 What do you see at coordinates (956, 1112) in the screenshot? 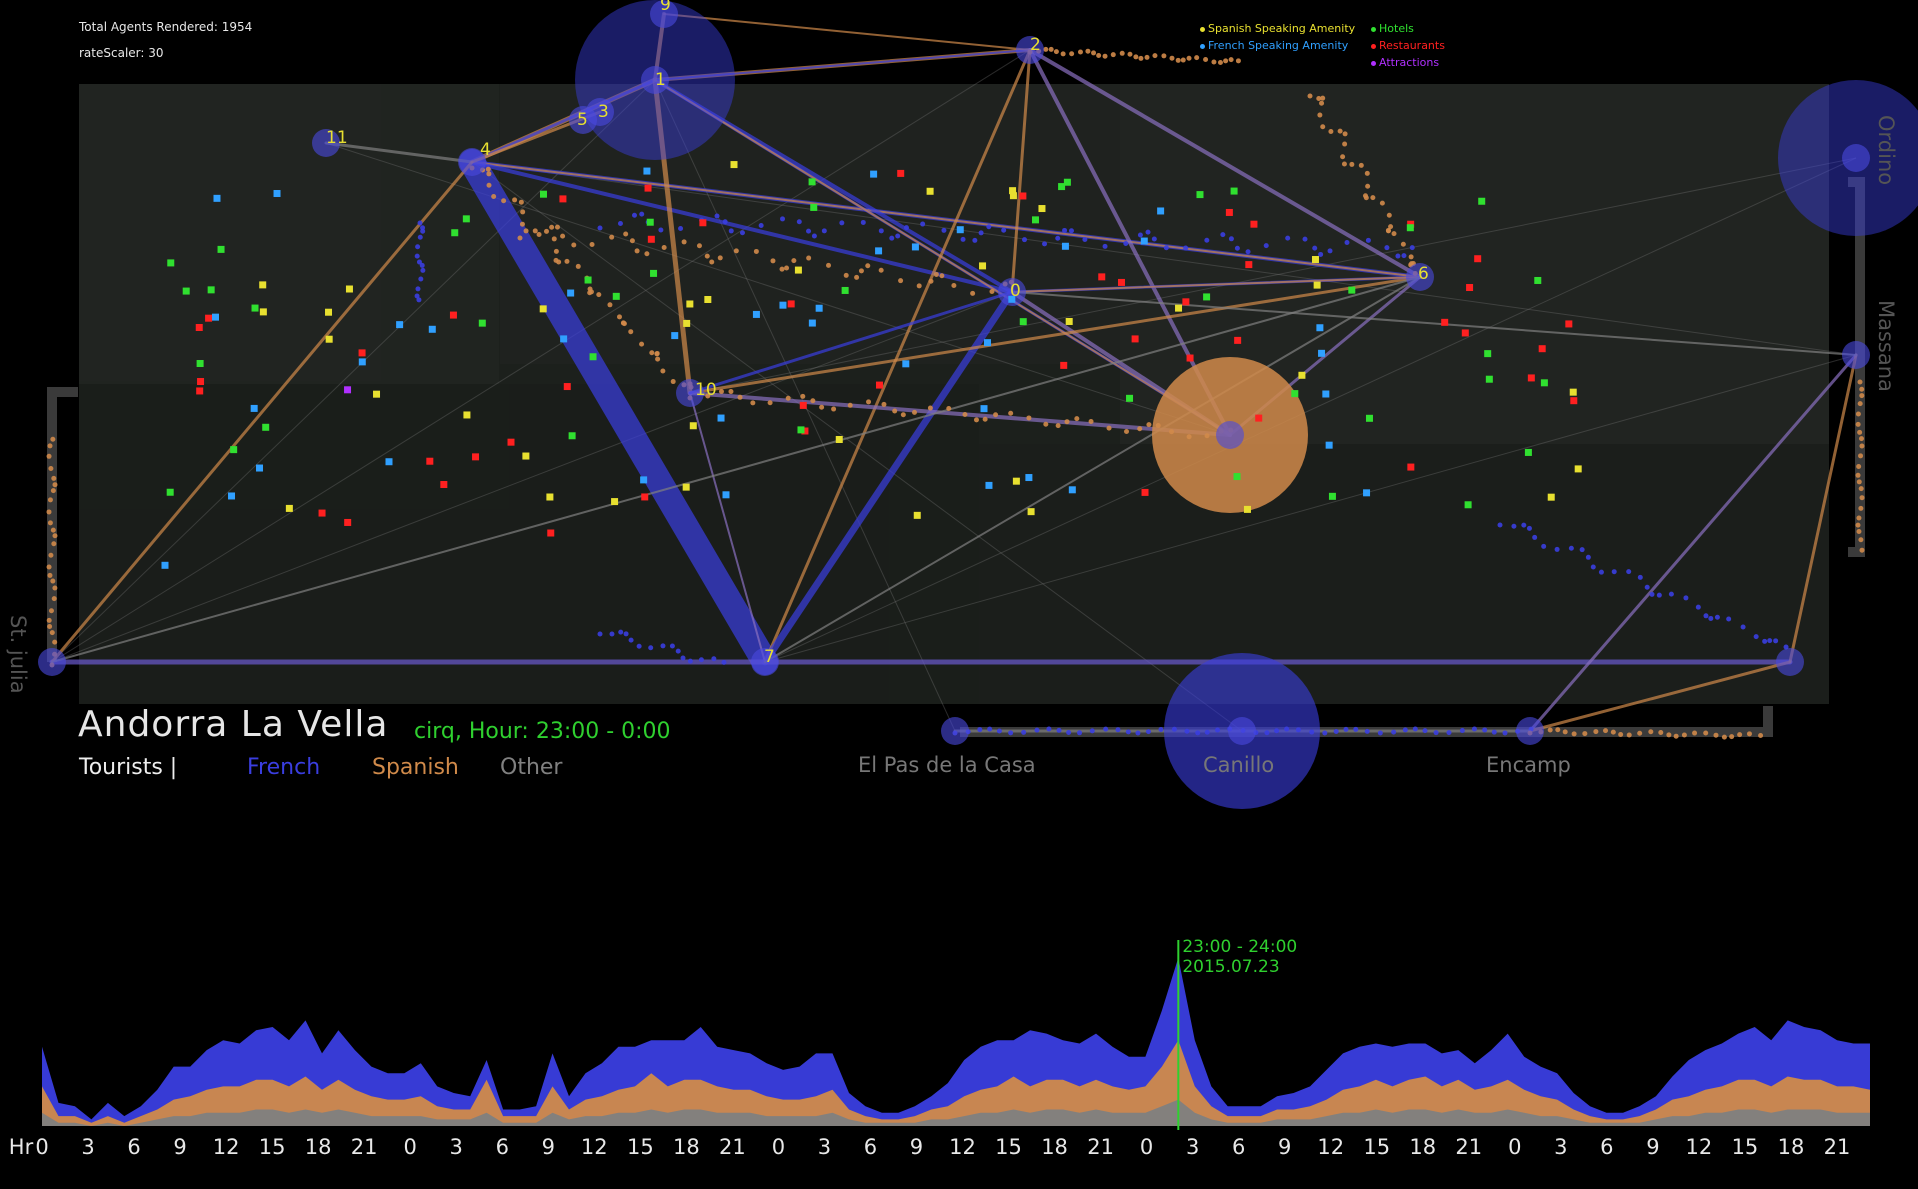
I see `series-area-other` at bounding box center [956, 1112].